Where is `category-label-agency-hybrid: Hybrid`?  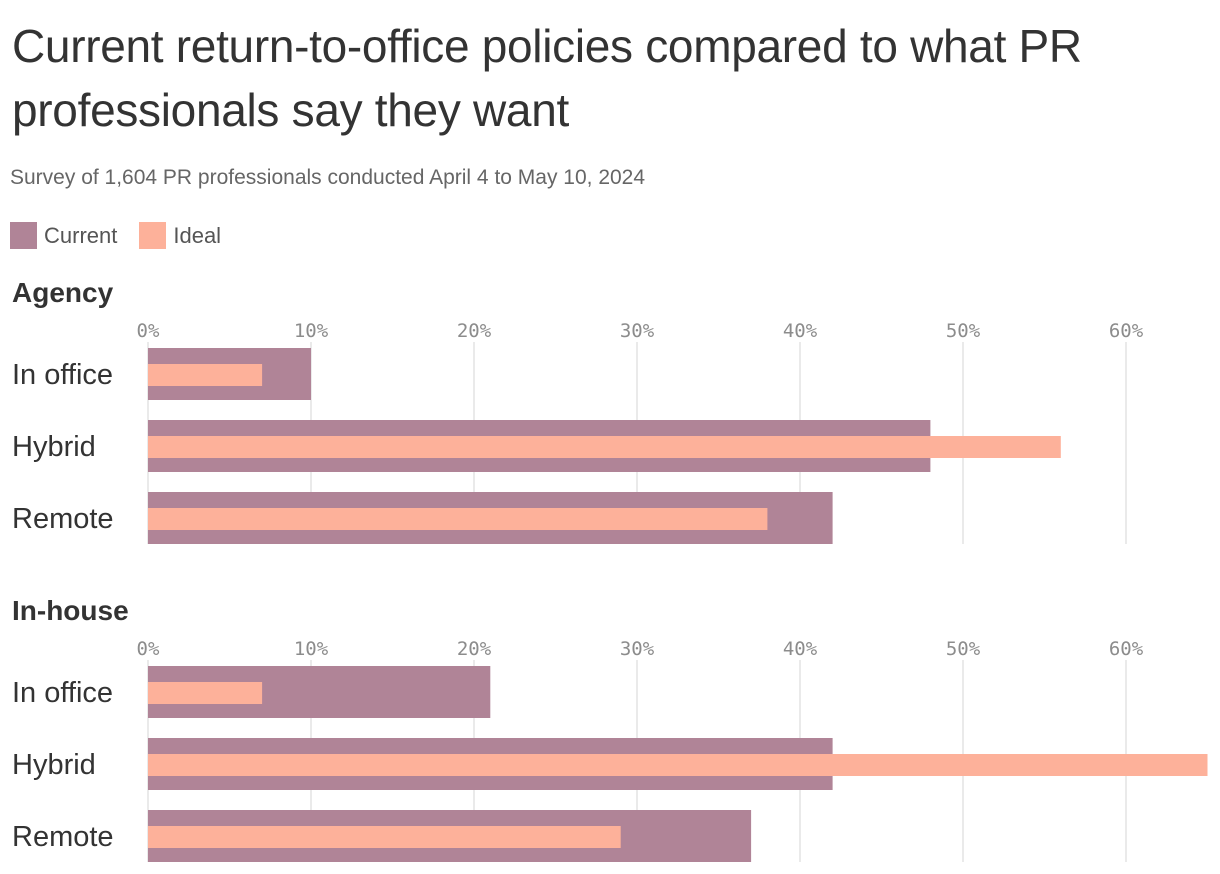 category-label-agency-hybrid: Hybrid is located at coordinates (54, 447).